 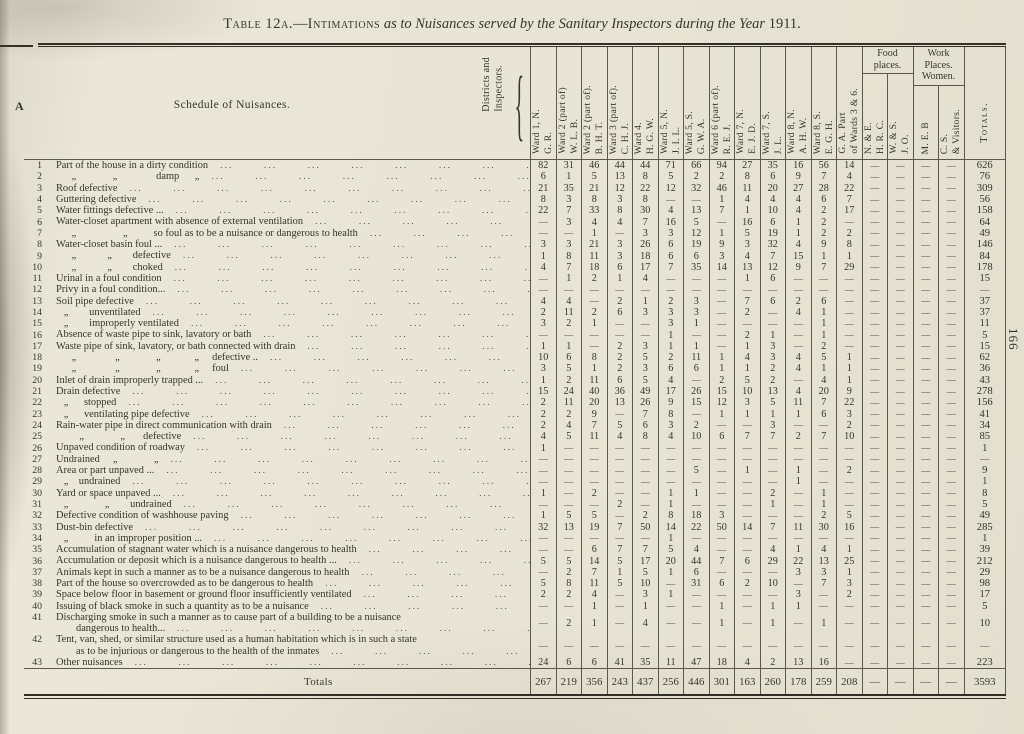 What do you see at coordinates (594, 256) in the screenshot?
I see `value-cell: 11` at bounding box center [594, 256].